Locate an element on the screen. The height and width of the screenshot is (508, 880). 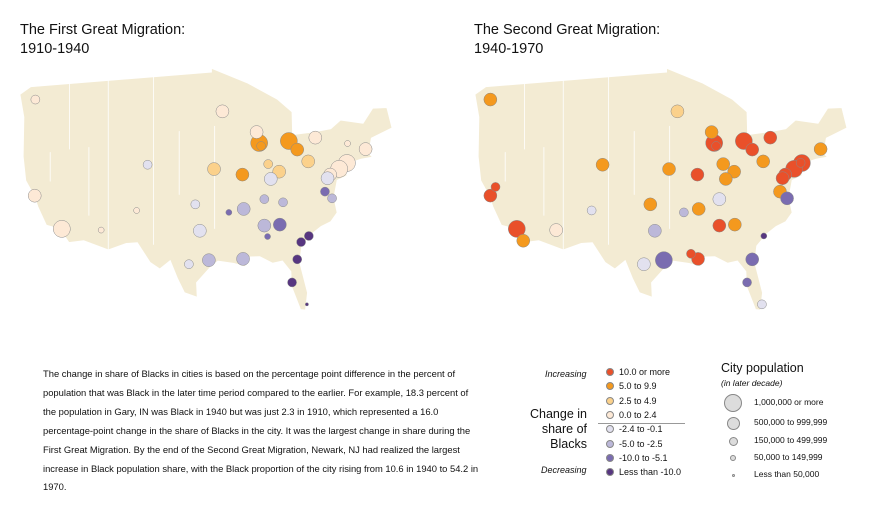
size-legend-label: 1,000,000 or more is located at coordinates (789, 402).